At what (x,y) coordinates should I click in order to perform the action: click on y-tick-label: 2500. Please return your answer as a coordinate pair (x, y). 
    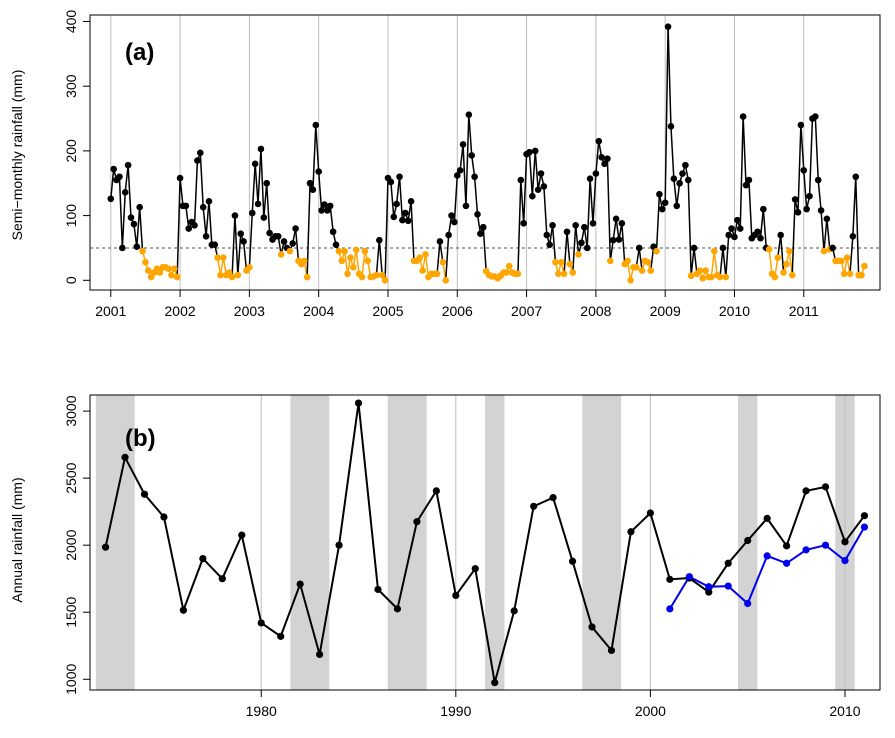
    Looking at the image, I should click on (71, 477).